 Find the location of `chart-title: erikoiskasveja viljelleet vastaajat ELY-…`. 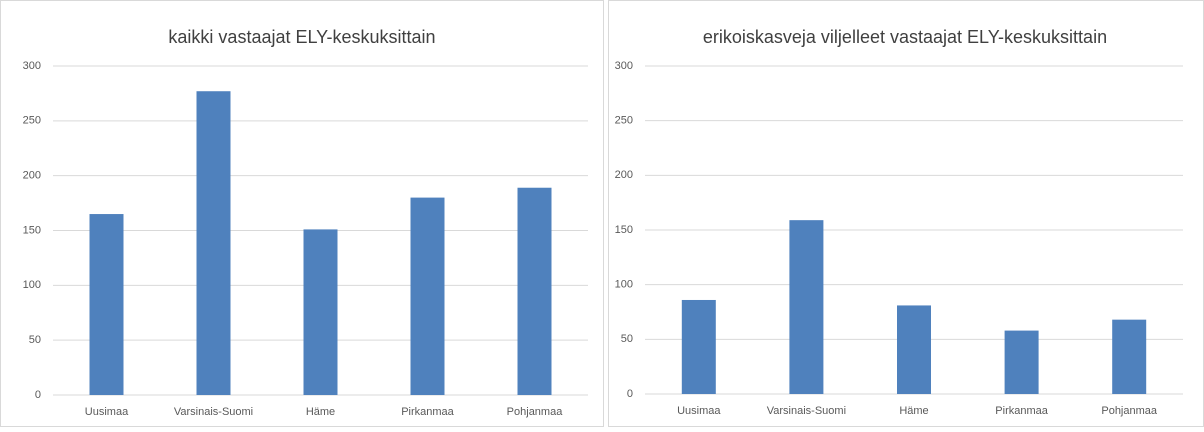

chart-title: erikoiskasveja viljelleet vastaajat ELY-… is located at coordinates (905, 37).